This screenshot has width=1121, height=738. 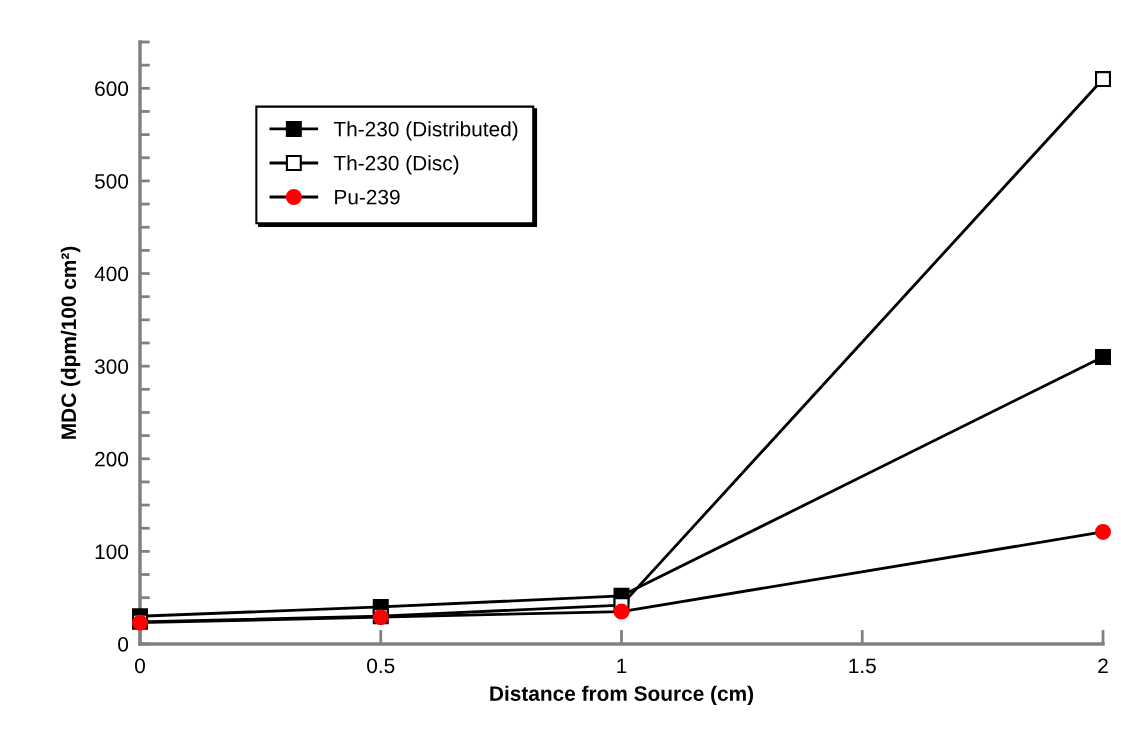 What do you see at coordinates (622, 665) in the screenshot?
I see `x-tick-label: 1` at bounding box center [622, 665].